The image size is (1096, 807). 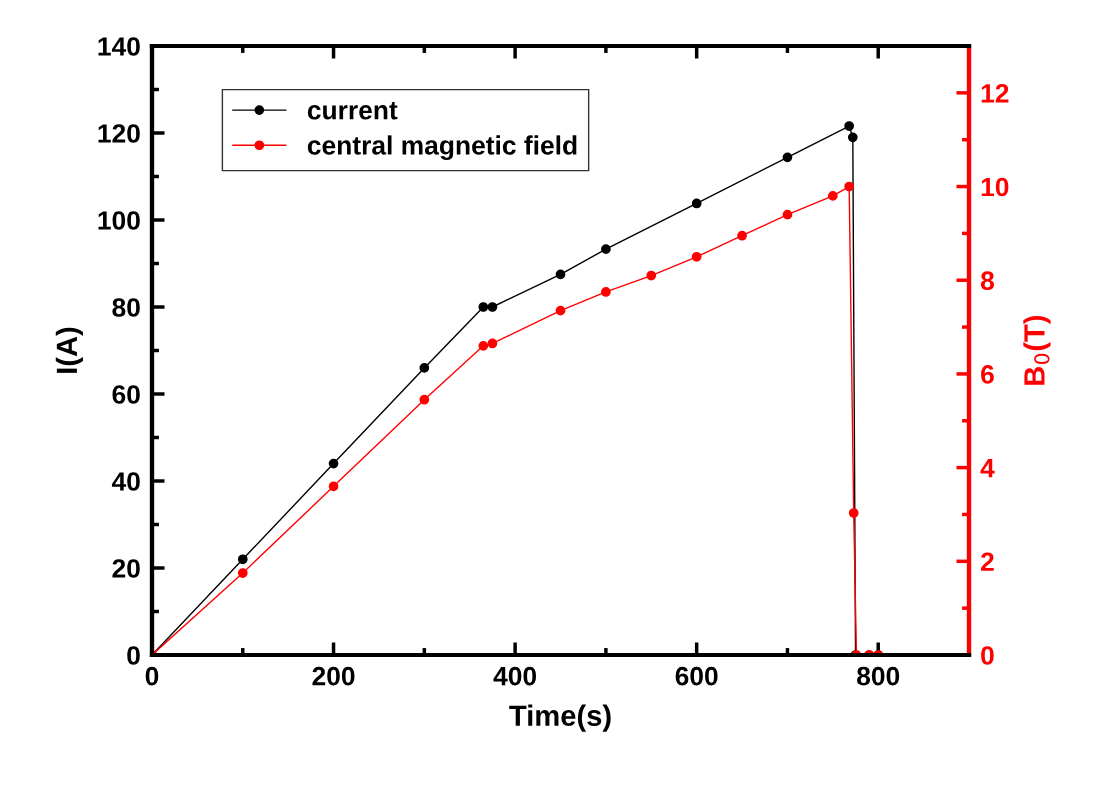 What do you see at coordinates (987, 561) in the screenshot?
I see `y2-tick-label: 2` at bounding box center [987, 561].